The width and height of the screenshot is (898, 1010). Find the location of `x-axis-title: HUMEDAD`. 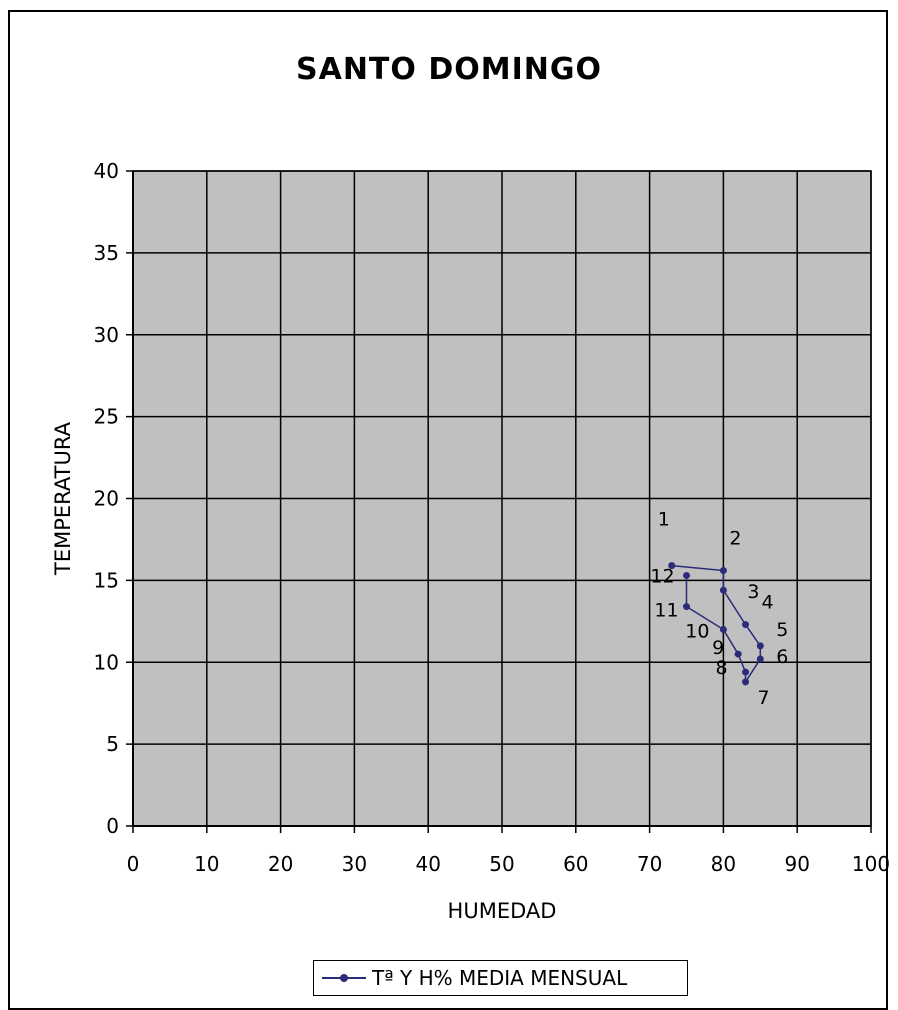

x-axis-title: HUMEDAD is located at coordinates (502, 911).